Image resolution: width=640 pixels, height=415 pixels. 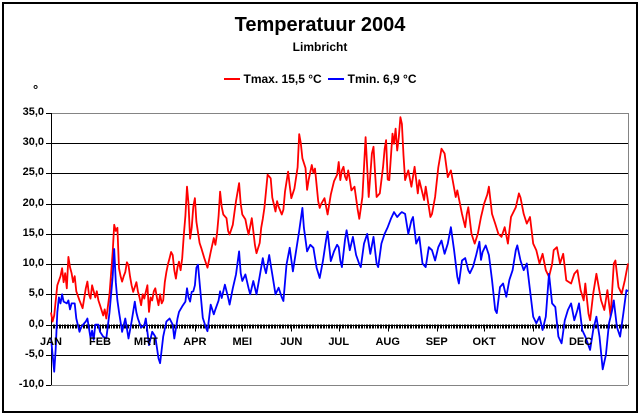 I want to click on y-axis-tick-label: 30,0, so click(x=33, y=142).